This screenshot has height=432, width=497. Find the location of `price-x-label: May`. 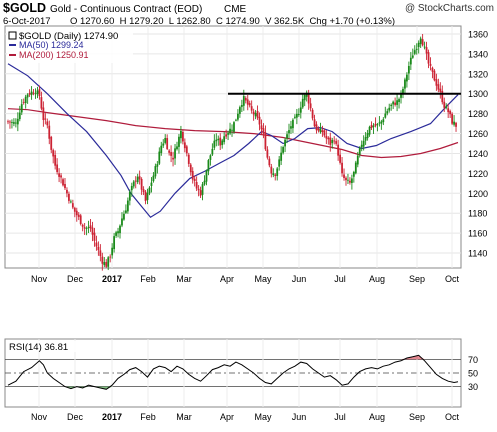

price-x-label: May is located at coordinates (263, 279).